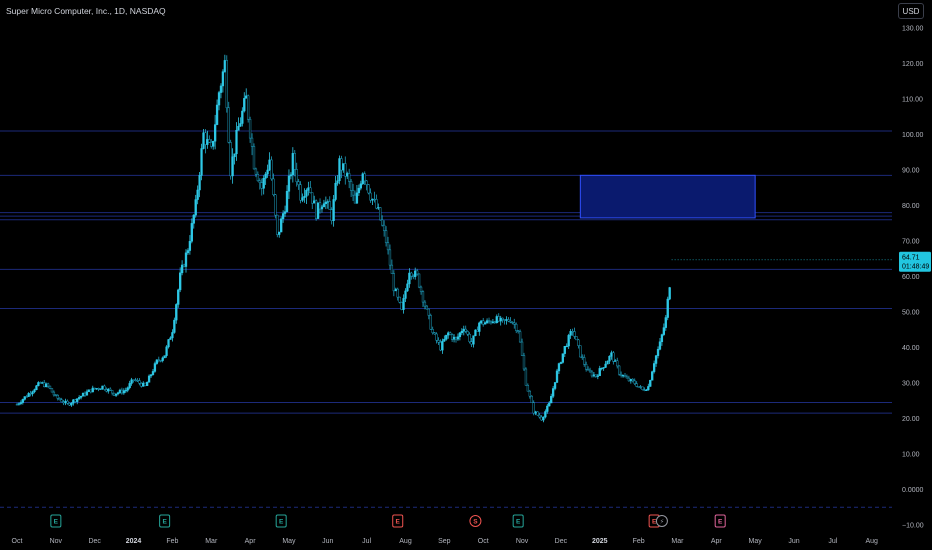  I want to click on event-label: S, so click(475, 521).